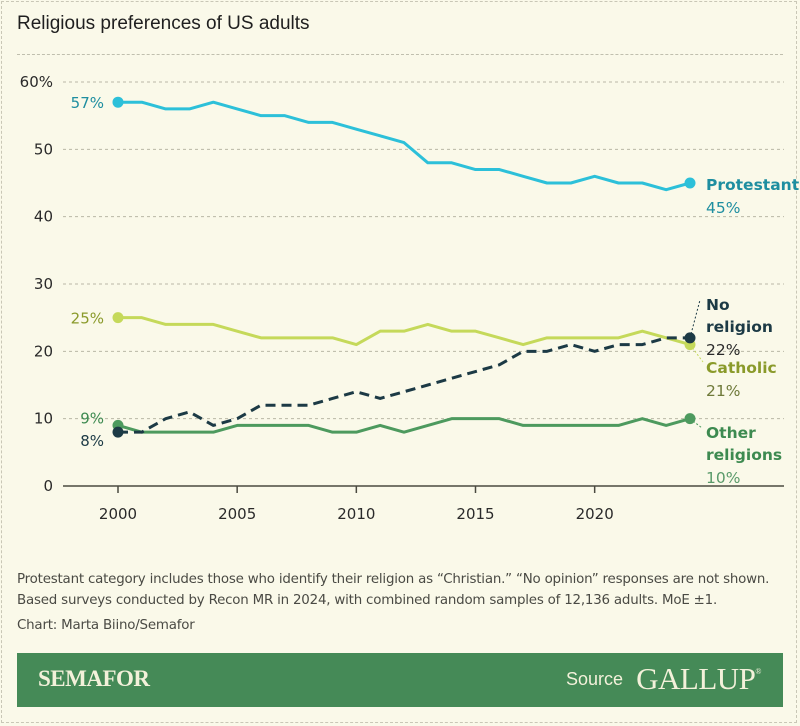 The image size is (800, 726). What do you see at coordinates (594, 679) in the screenshot?
I see `source-label: Source` at bounding box center [594, 679].